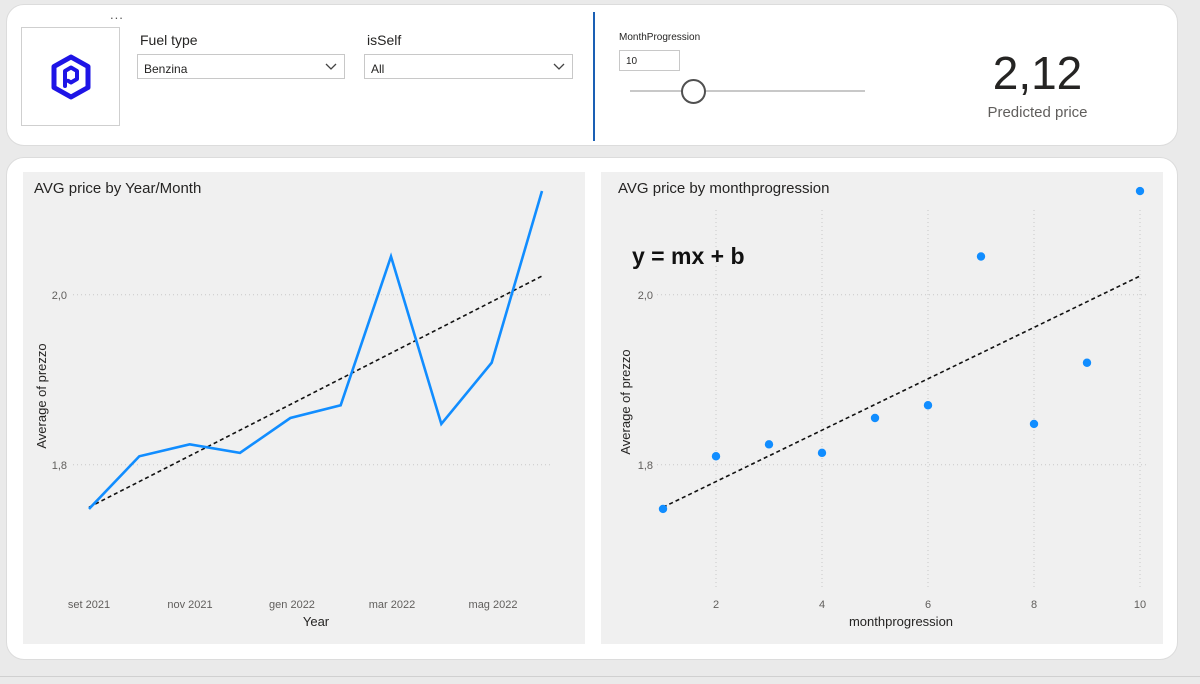 This screenshot has width=1200, height=684. What do you see at coordinates (493, 605) in the screenshot?
I see `x-tick-label: mag 2022` at bounding box center [493, 605].